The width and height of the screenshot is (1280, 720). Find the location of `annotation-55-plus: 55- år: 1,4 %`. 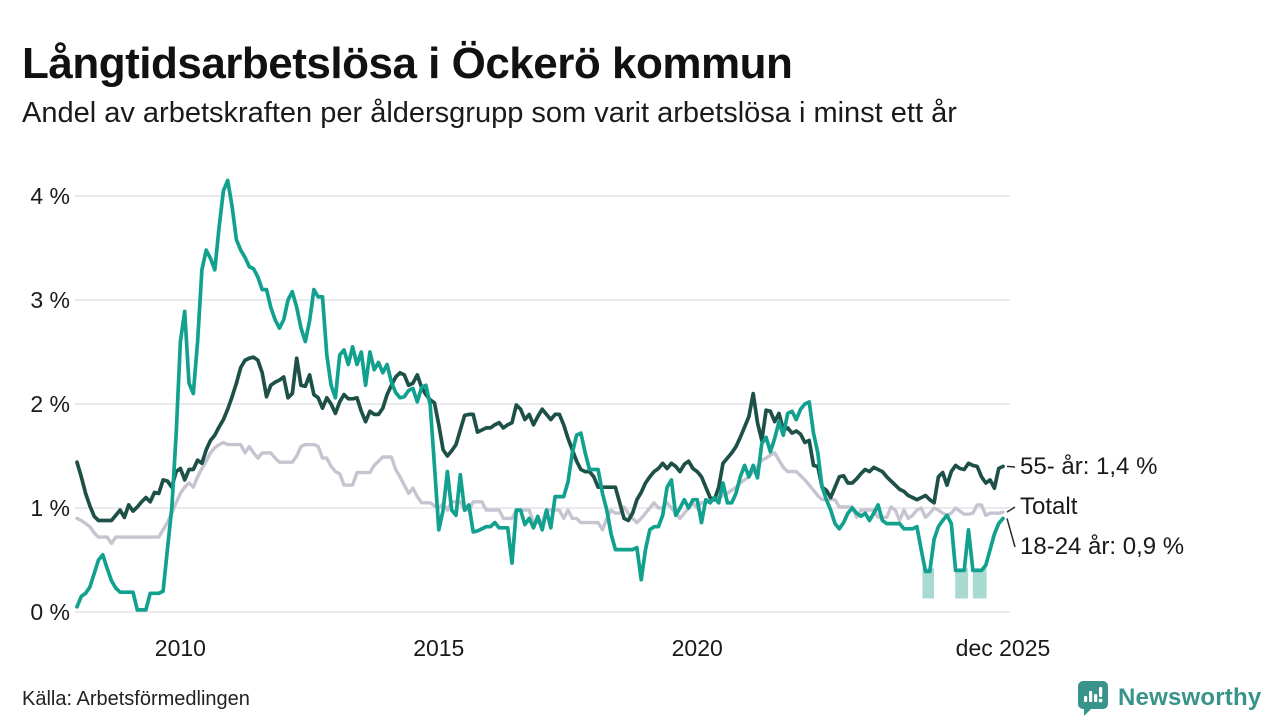

annotation-55-plus: 55- år: 1,4 % is located at coordinates (1089, 466).